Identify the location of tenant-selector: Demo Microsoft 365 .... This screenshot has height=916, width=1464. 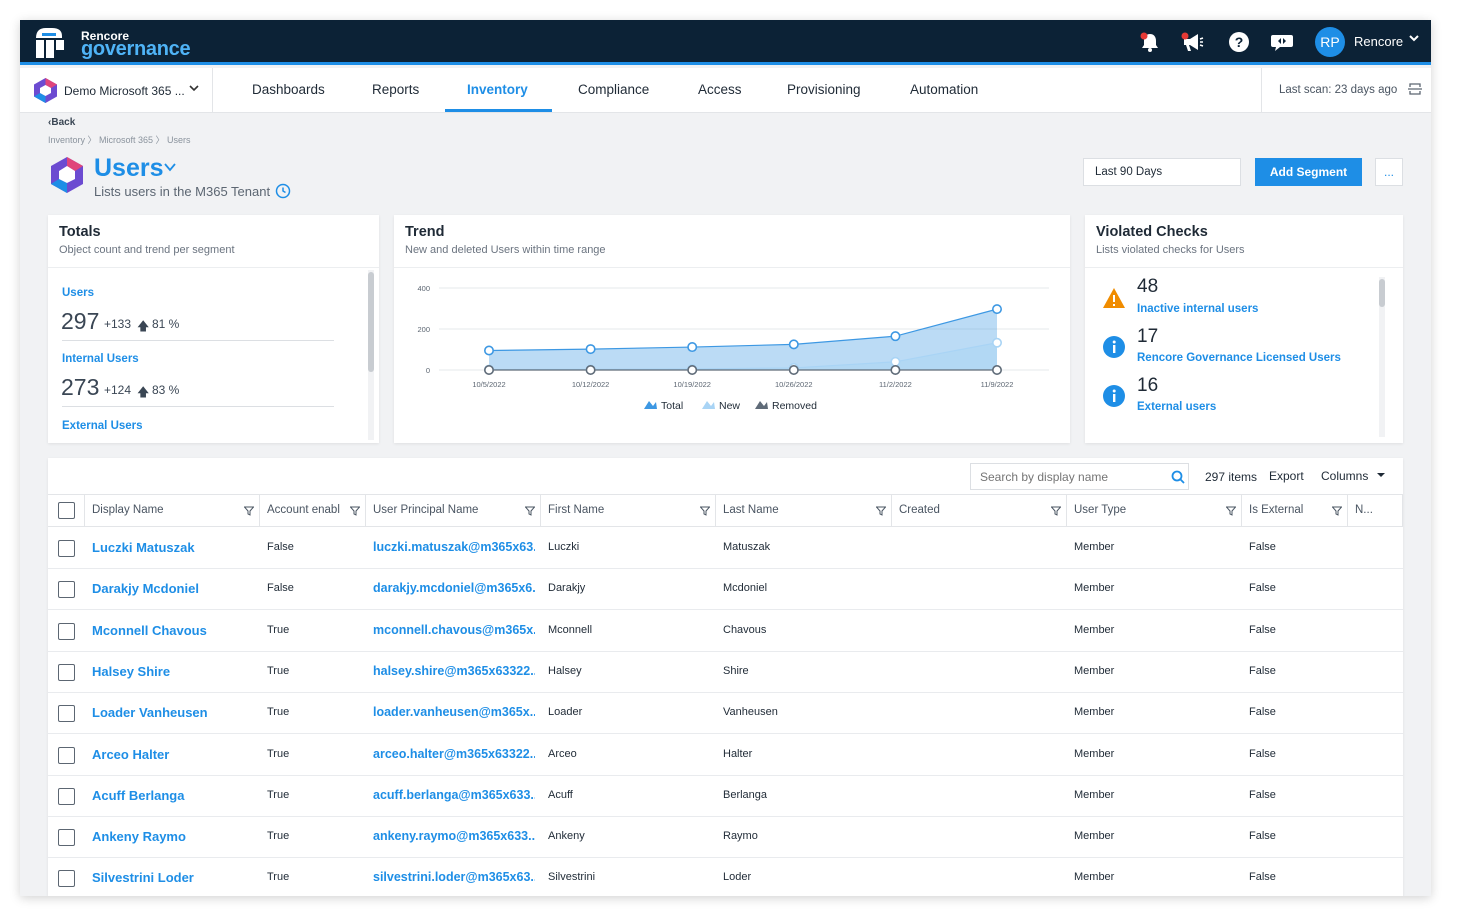
(116, 90).